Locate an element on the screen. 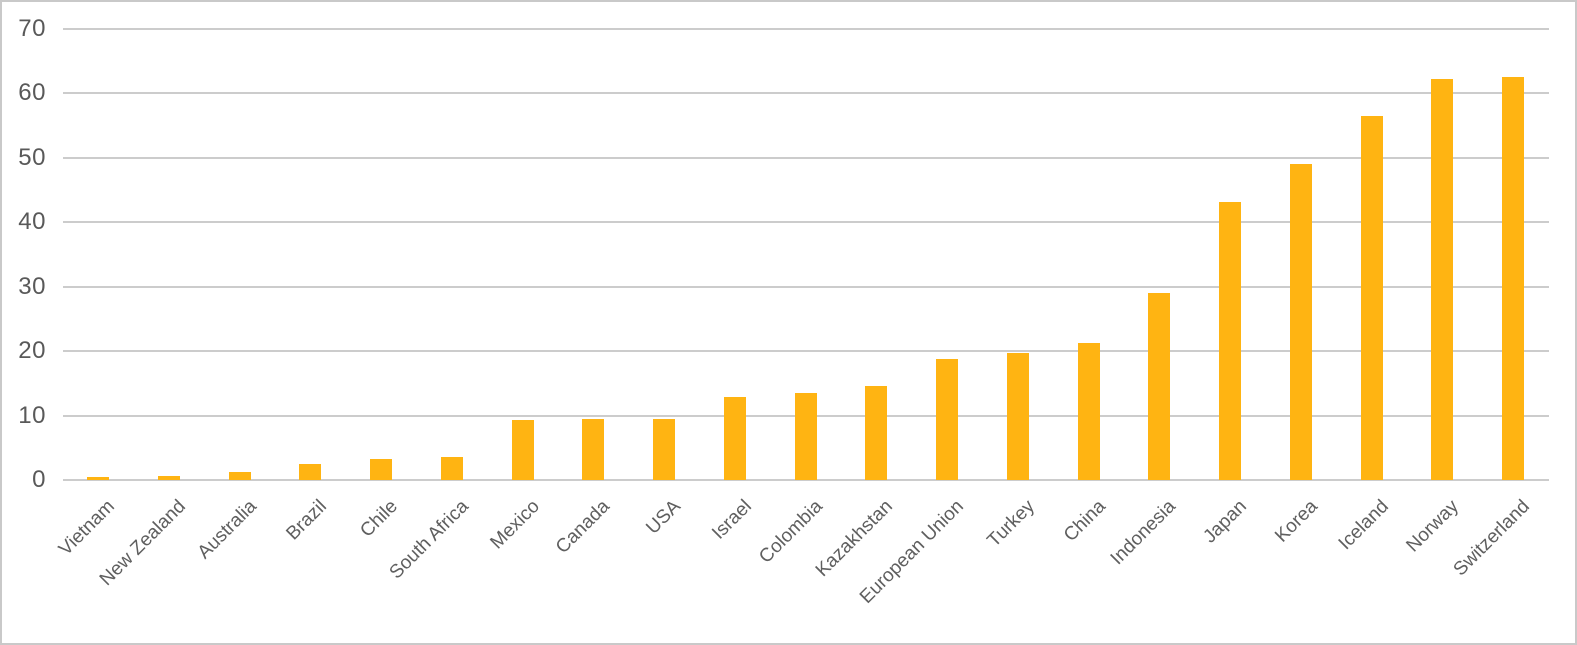  bar-european-union is located at coordinates (947, 419).